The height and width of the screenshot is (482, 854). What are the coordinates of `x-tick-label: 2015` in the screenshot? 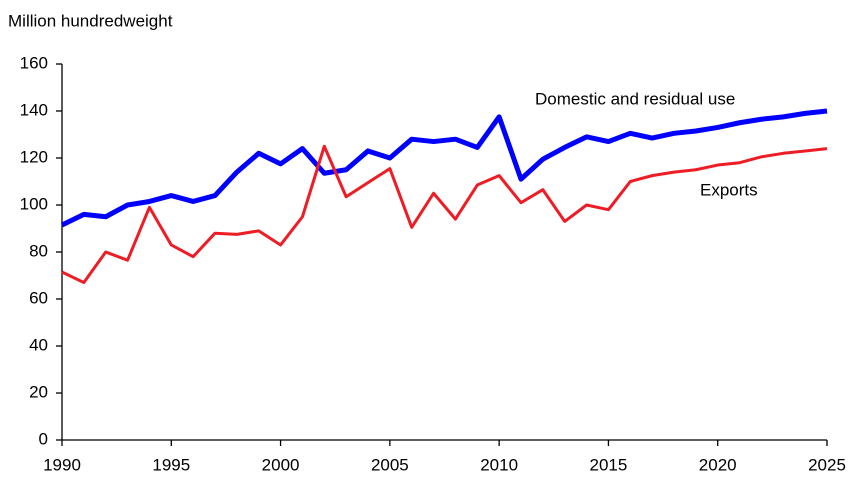 It's located at (609, 464).